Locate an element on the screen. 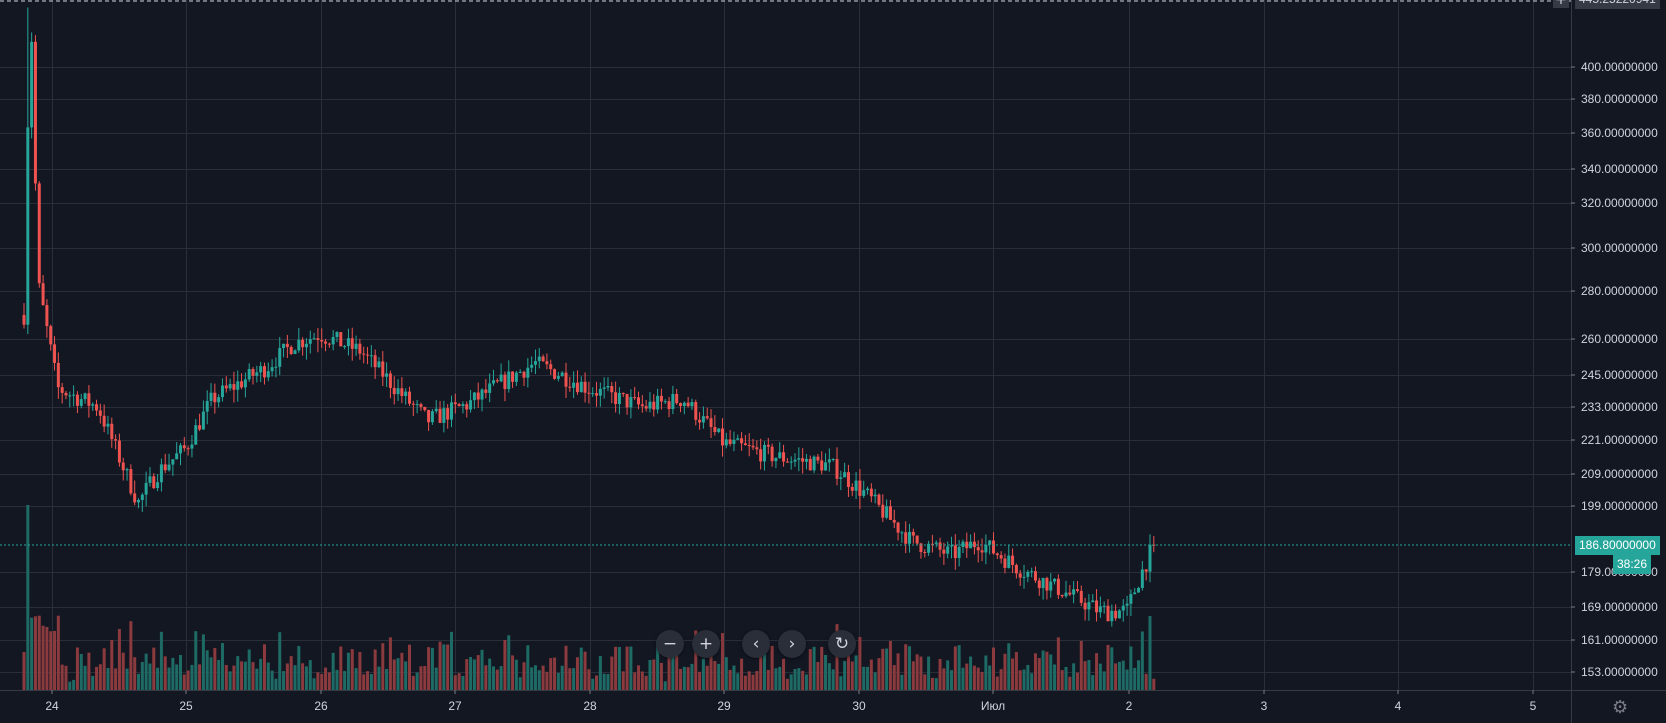  time-tick-label: 30 is located at coordinates (859, 706).